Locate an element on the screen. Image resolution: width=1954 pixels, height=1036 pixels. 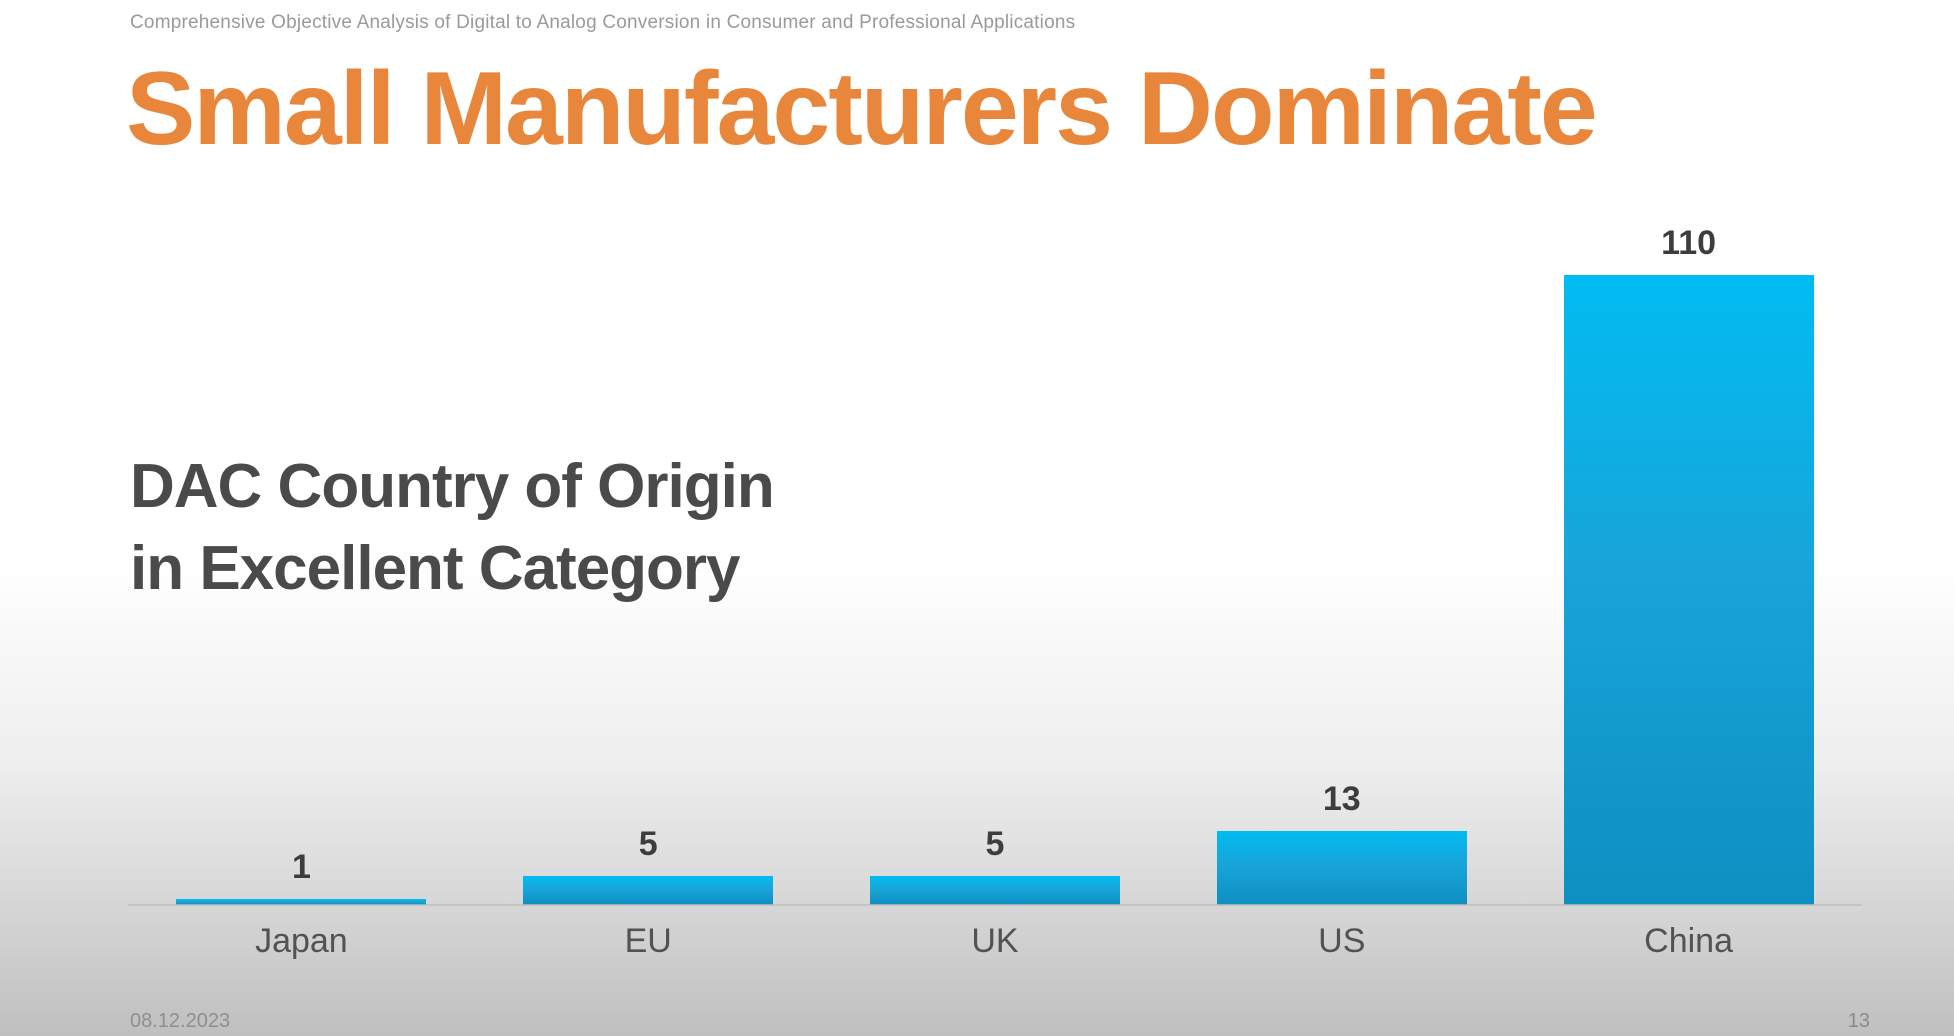
chart-title-line2: in Excellent Category is located at coordinates (435, 569).